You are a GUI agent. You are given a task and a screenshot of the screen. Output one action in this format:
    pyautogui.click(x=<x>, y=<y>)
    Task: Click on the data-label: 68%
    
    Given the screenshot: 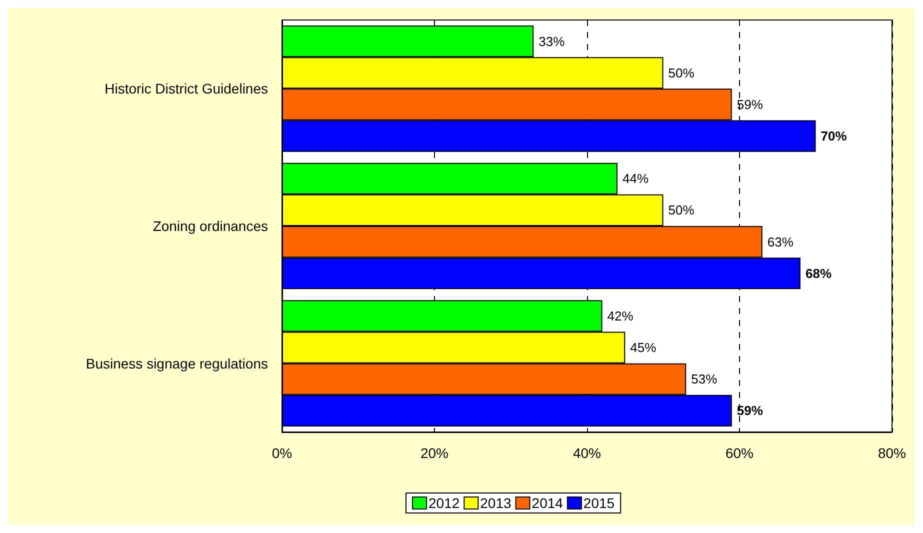 What is the action you would take?
    pyautogui.click(x=819, y=273)
    